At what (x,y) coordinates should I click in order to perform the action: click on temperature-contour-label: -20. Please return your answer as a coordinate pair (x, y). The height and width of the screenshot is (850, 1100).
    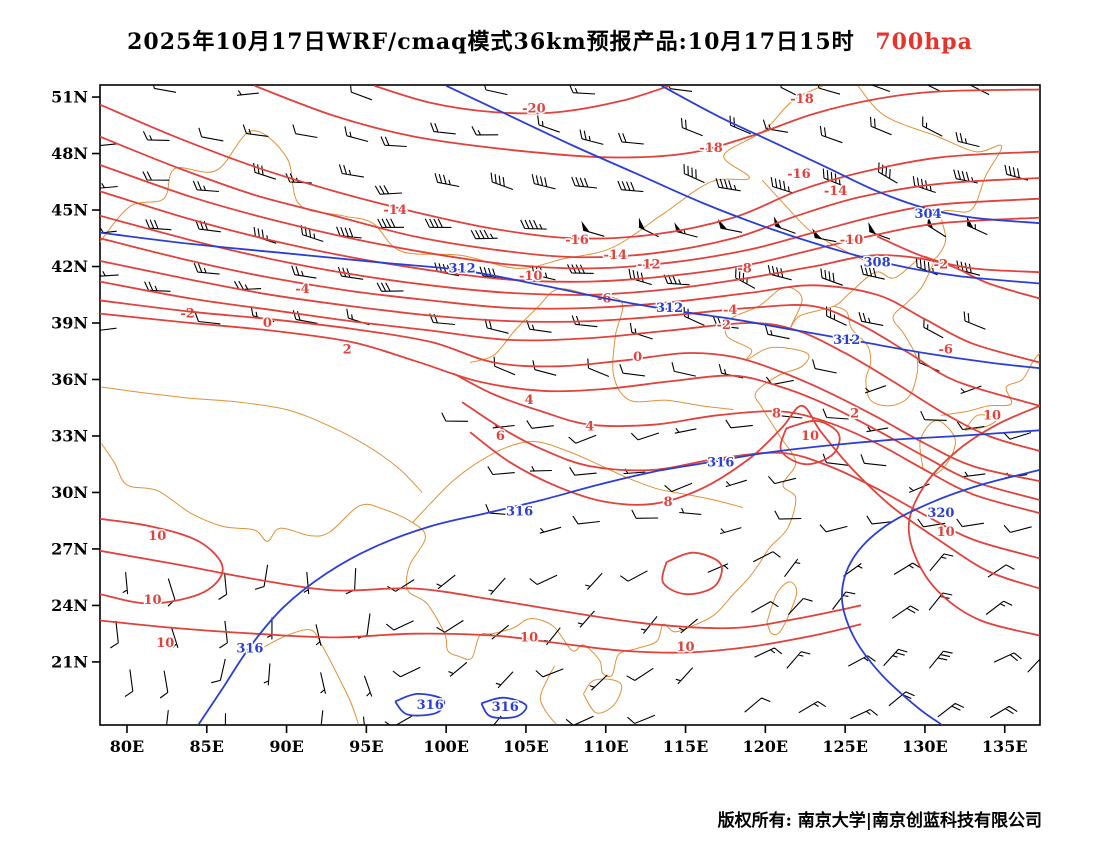
    Looking at the image, I should click on (534, 108).